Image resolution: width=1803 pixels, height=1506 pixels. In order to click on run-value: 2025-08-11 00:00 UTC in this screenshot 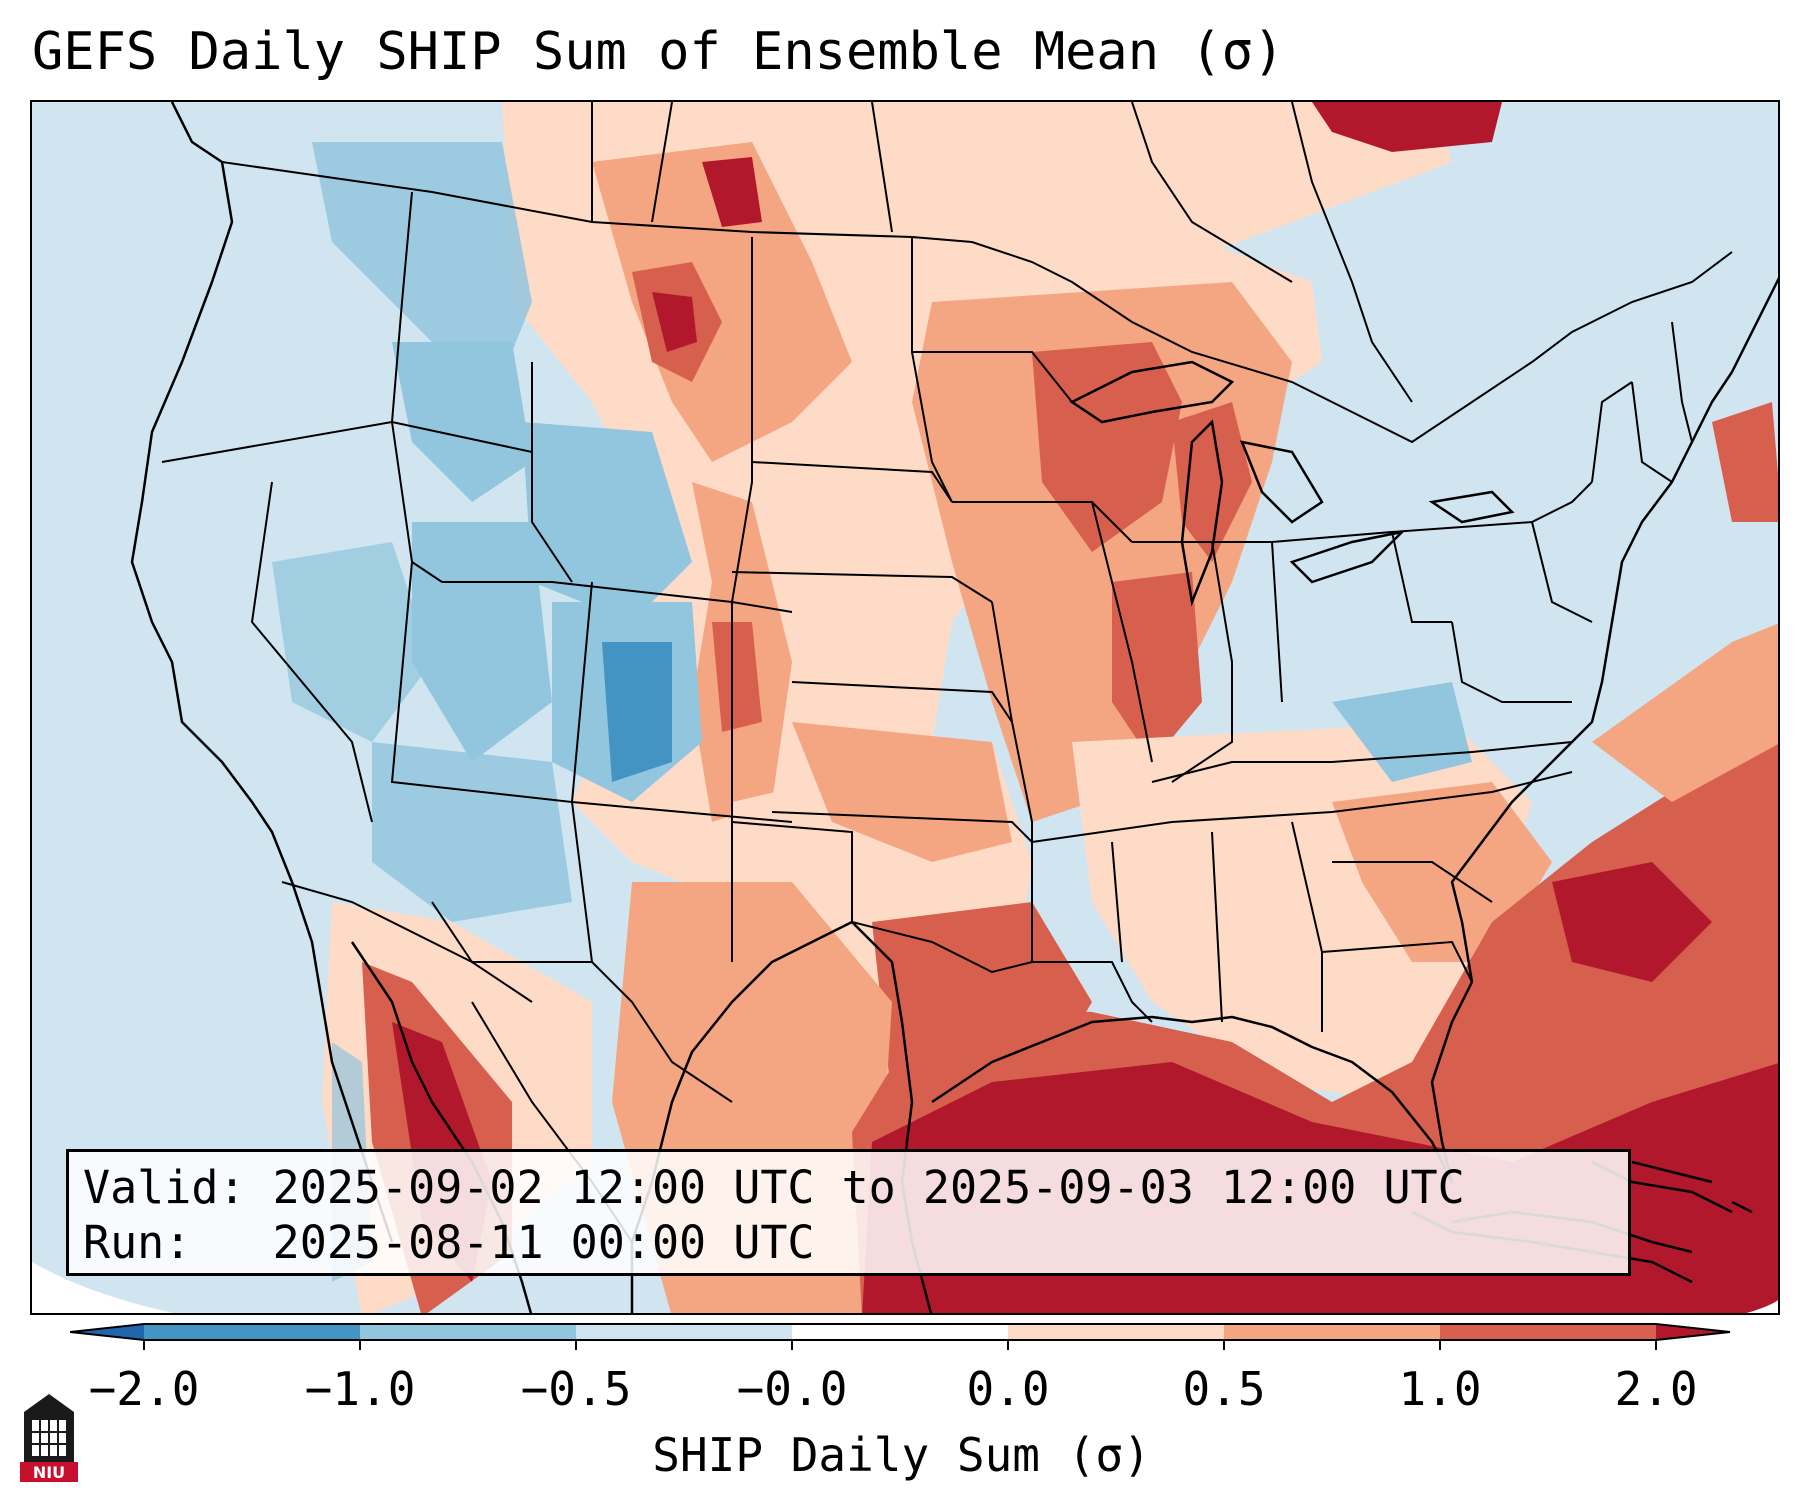, I will do `click(543, 1242)`.